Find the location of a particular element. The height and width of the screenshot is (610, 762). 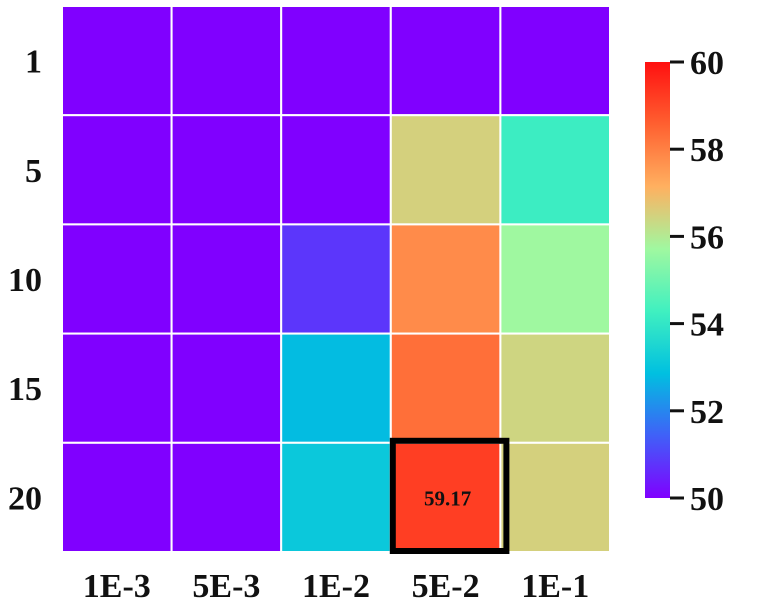

colorbar-tick-label: 50 is located at coordinates (707, 499).